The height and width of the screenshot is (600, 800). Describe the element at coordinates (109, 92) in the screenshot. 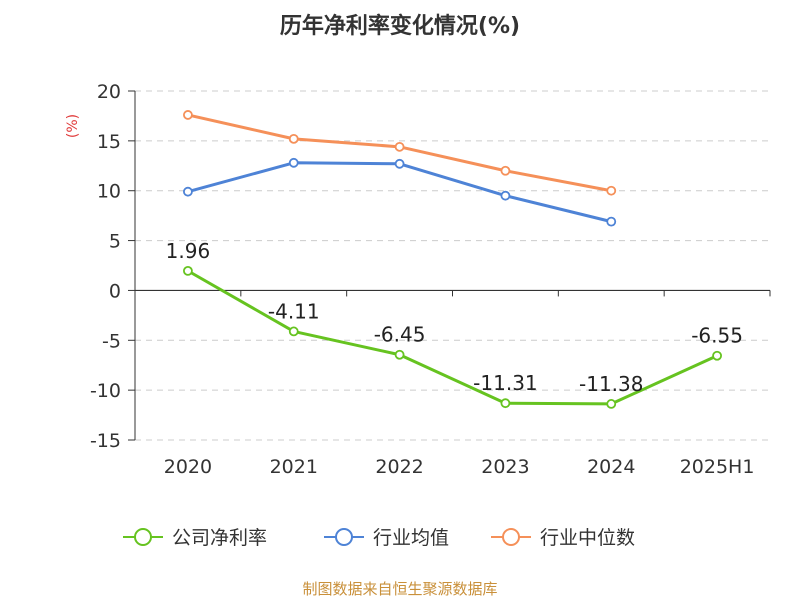

I see `y-tick-label: 20` at that location.